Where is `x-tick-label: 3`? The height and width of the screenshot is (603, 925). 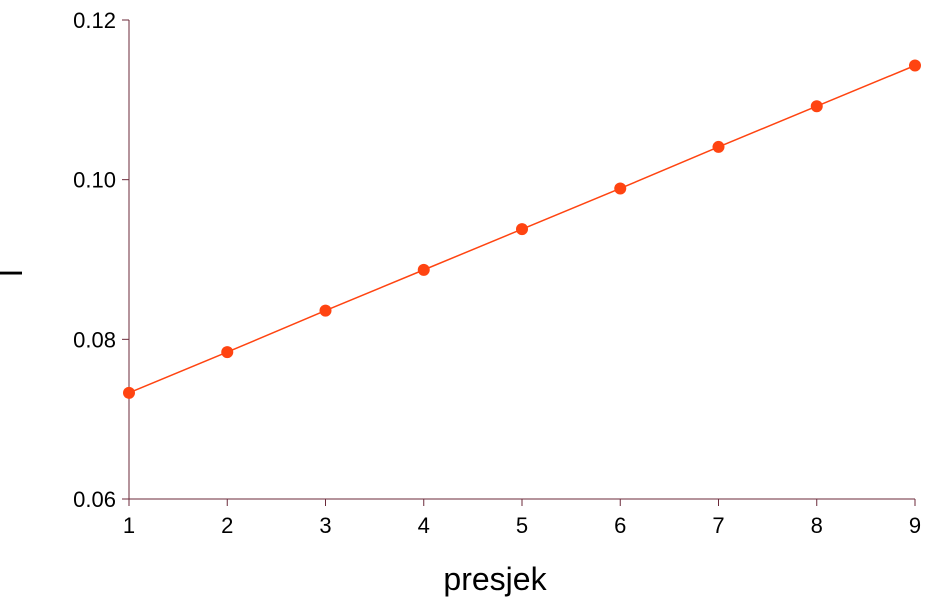
x-tick-label: 3 is located at coordinates (325, 525).